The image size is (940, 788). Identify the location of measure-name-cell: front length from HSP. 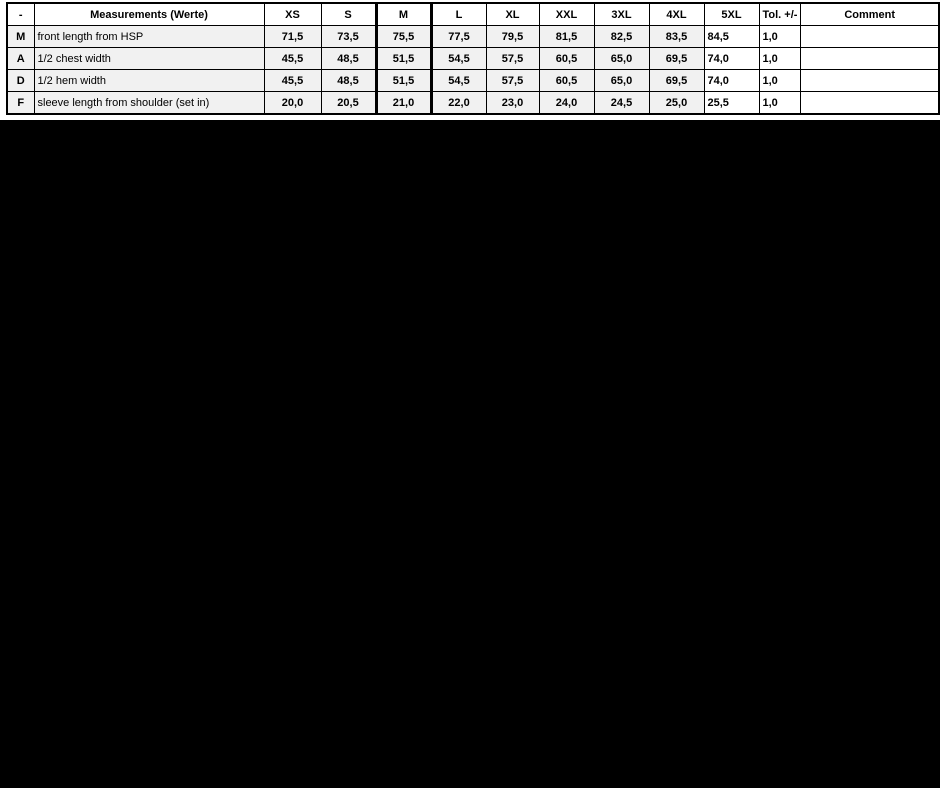
(149, 36).